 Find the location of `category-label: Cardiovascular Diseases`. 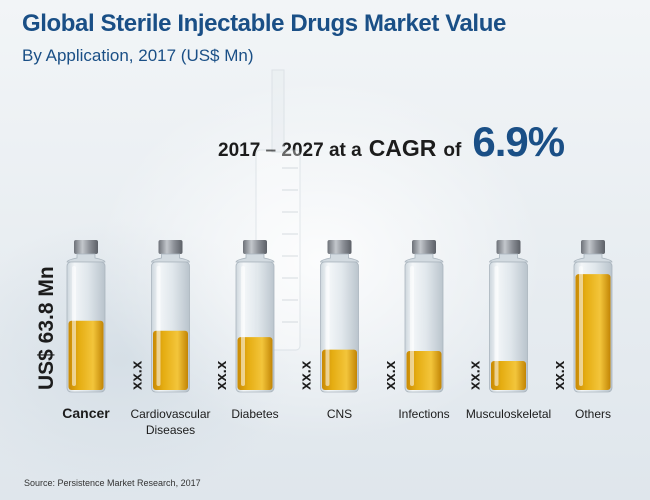

category-label: Cardiovascular Diseases is located at coordinates (170, 422).